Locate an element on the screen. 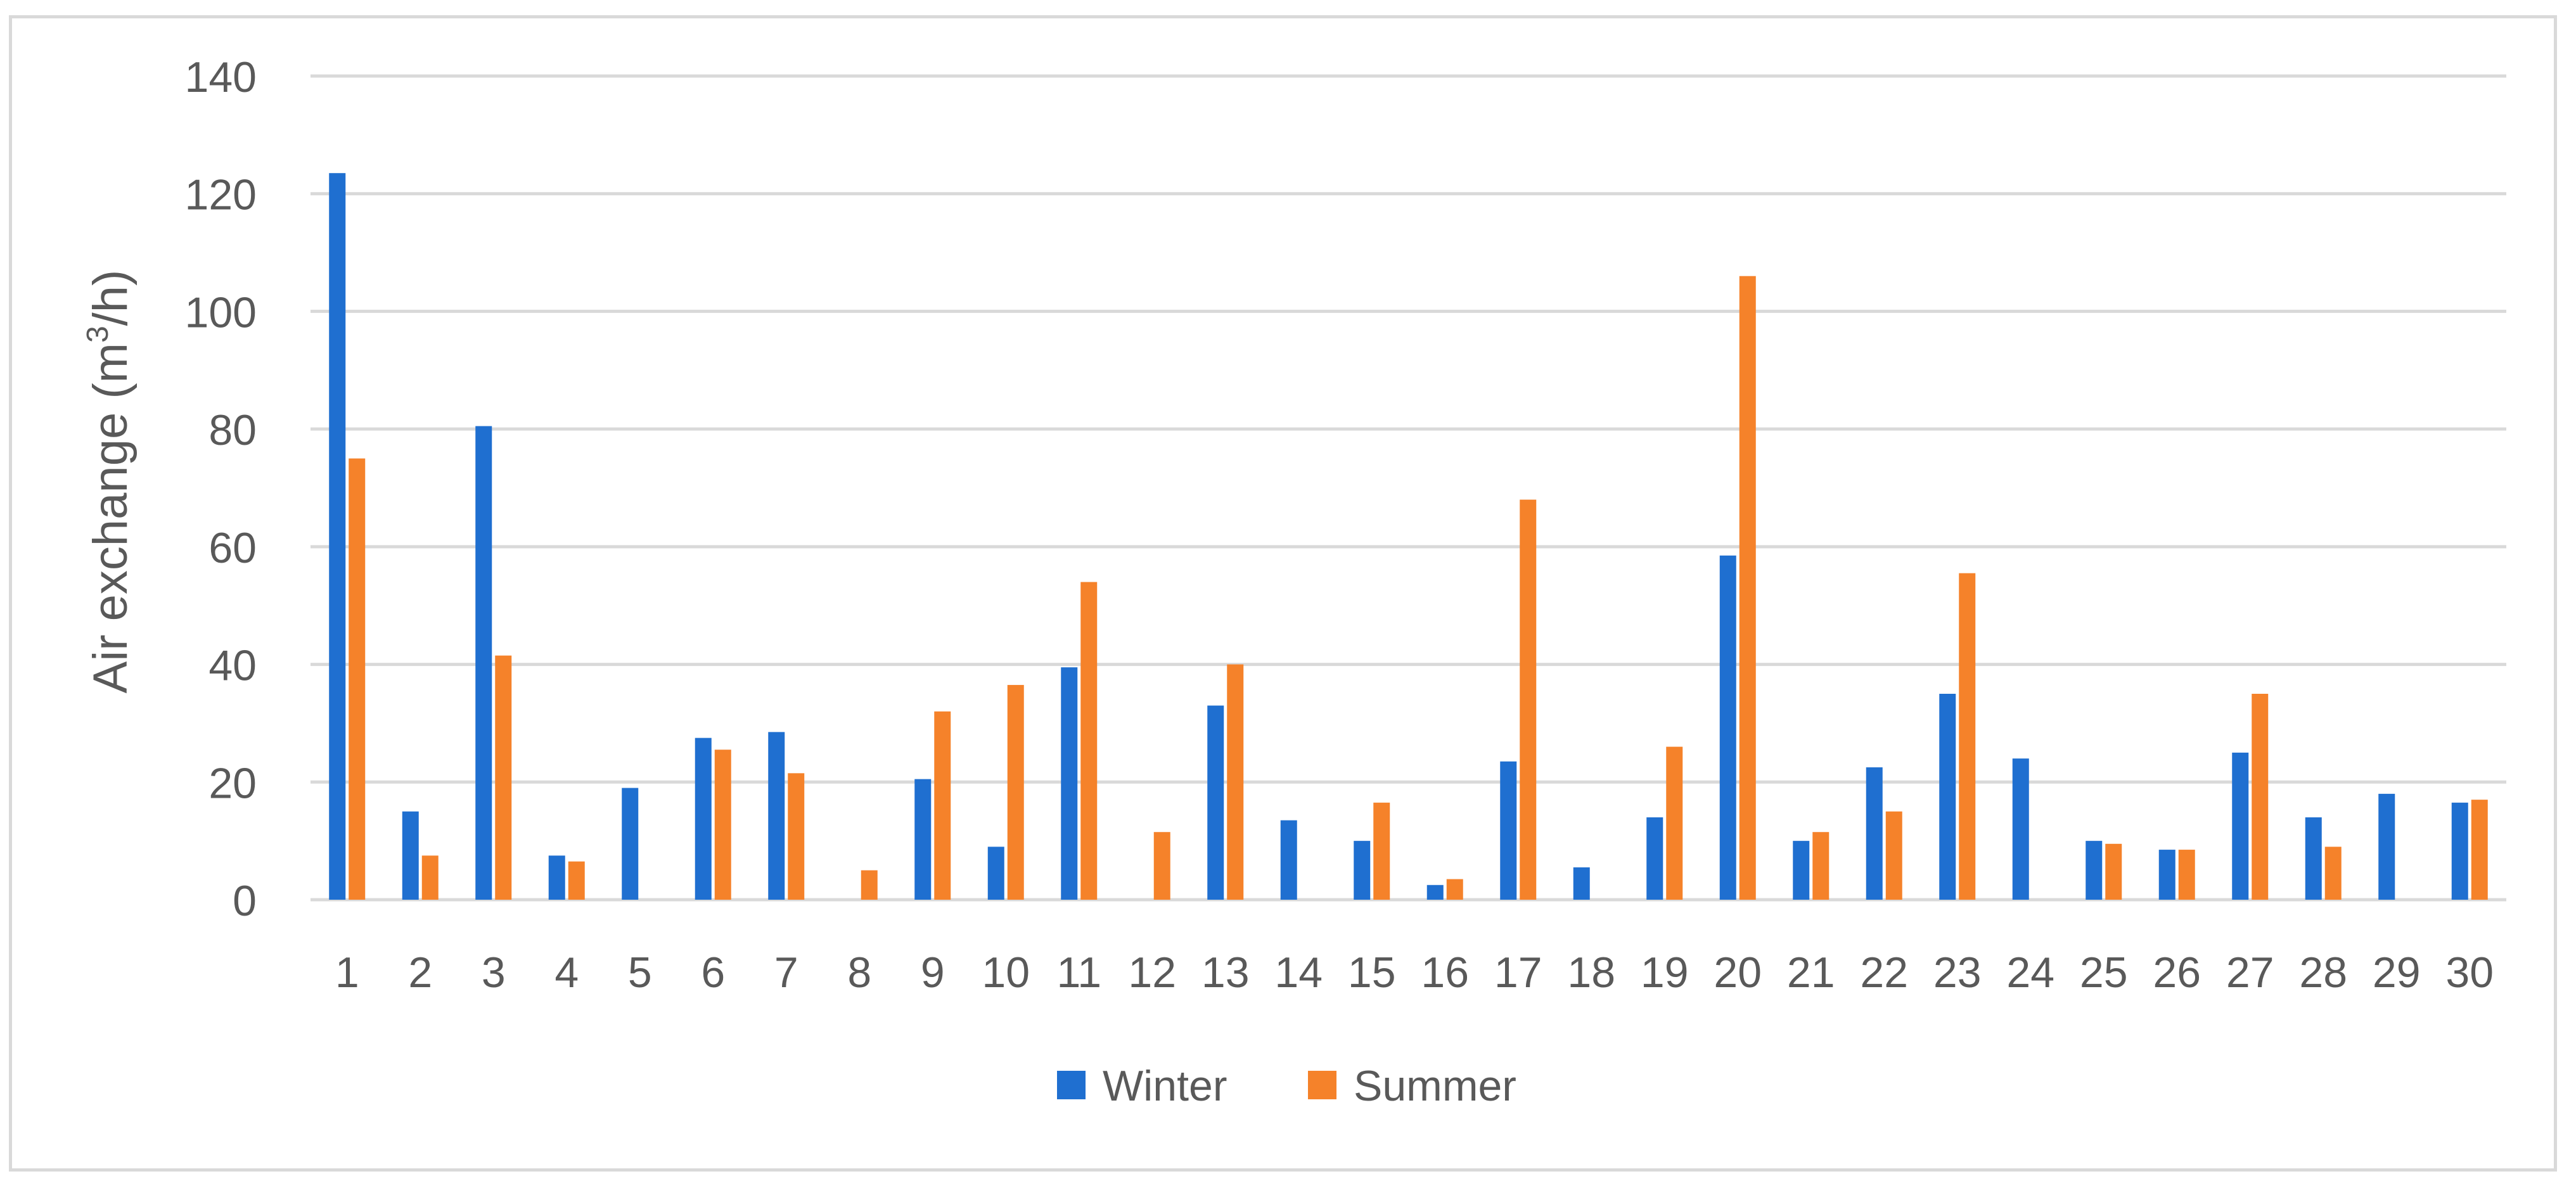  x-tick-label: 22 is located at coordinates (1884, 973).